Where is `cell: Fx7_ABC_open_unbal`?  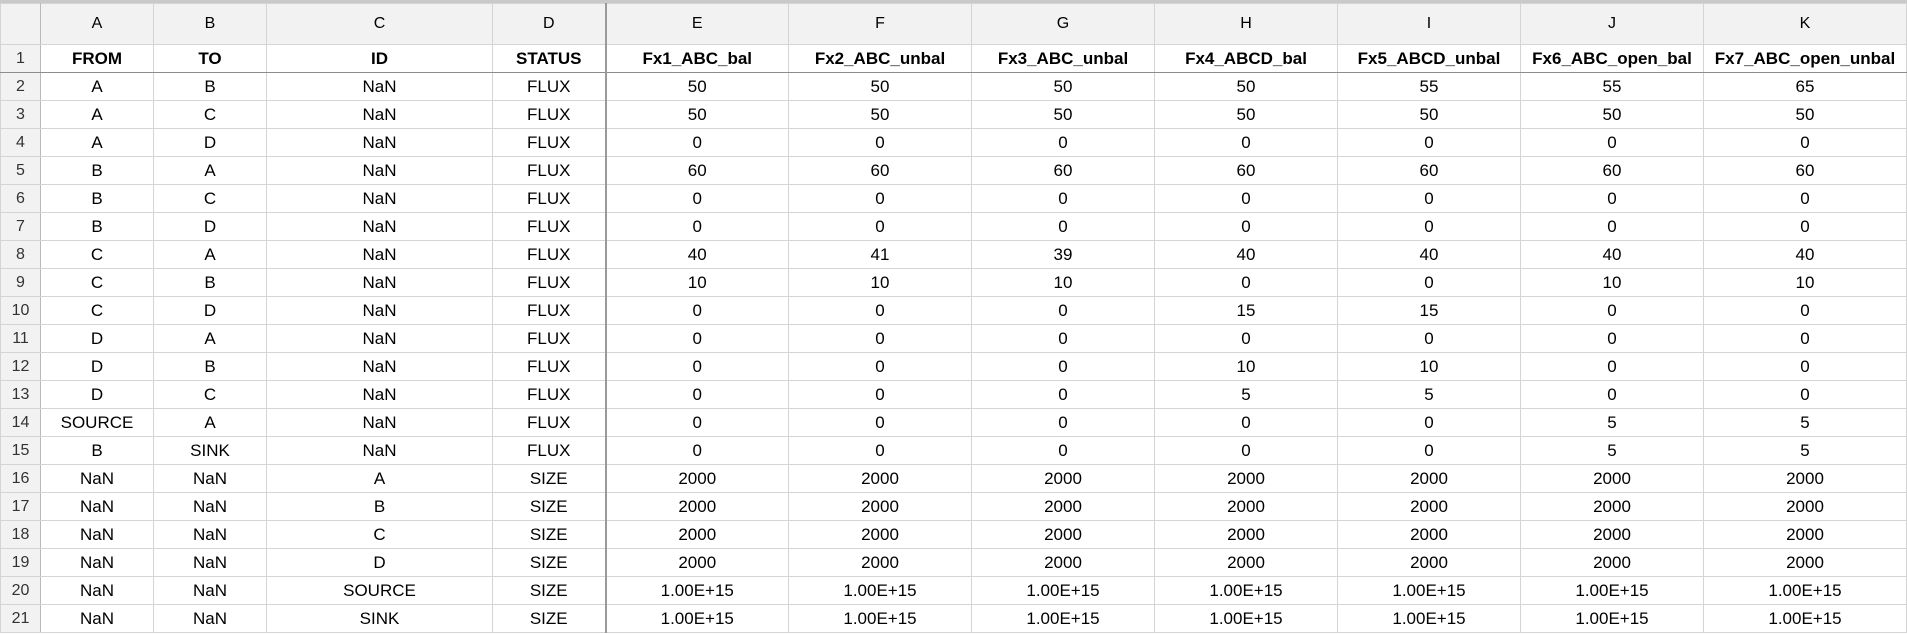 cell: Fx7_ABC_open_unbal is located at coordinates (1805, 58).